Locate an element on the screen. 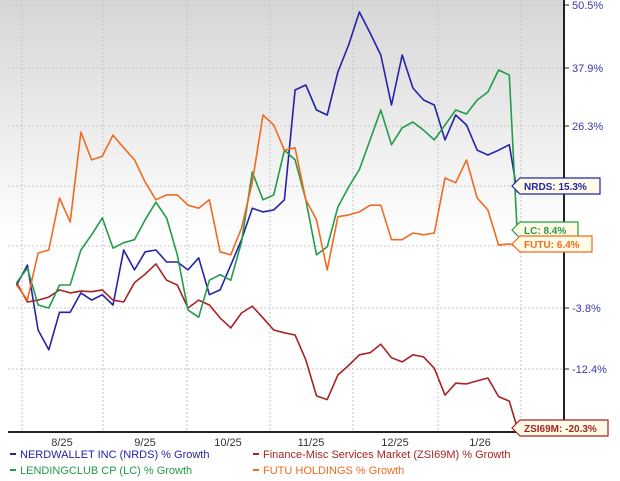  x-tick-label: 1/26 is located at coordinates (479, 443).